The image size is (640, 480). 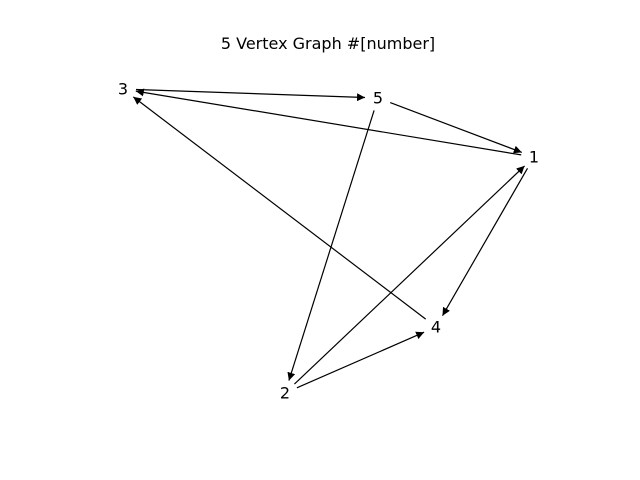 What do you see at coordinates (378, 98) in the screenshot?
I see `node-5-label: 5` at bounding box center [378, 98].